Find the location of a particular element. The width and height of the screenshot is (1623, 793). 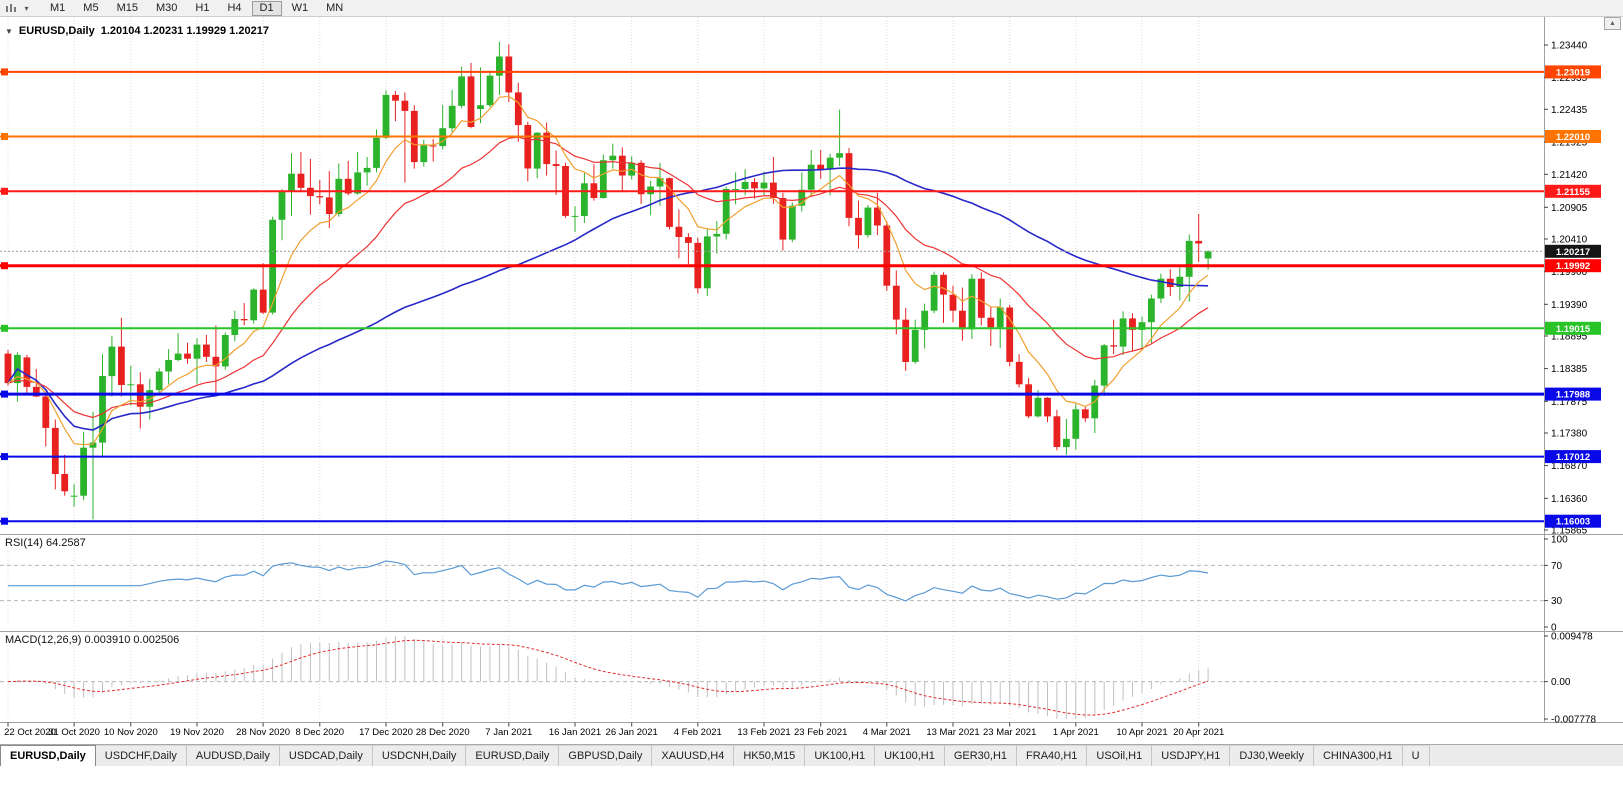

hline-1.19992 is located at coordinates (772, 266).